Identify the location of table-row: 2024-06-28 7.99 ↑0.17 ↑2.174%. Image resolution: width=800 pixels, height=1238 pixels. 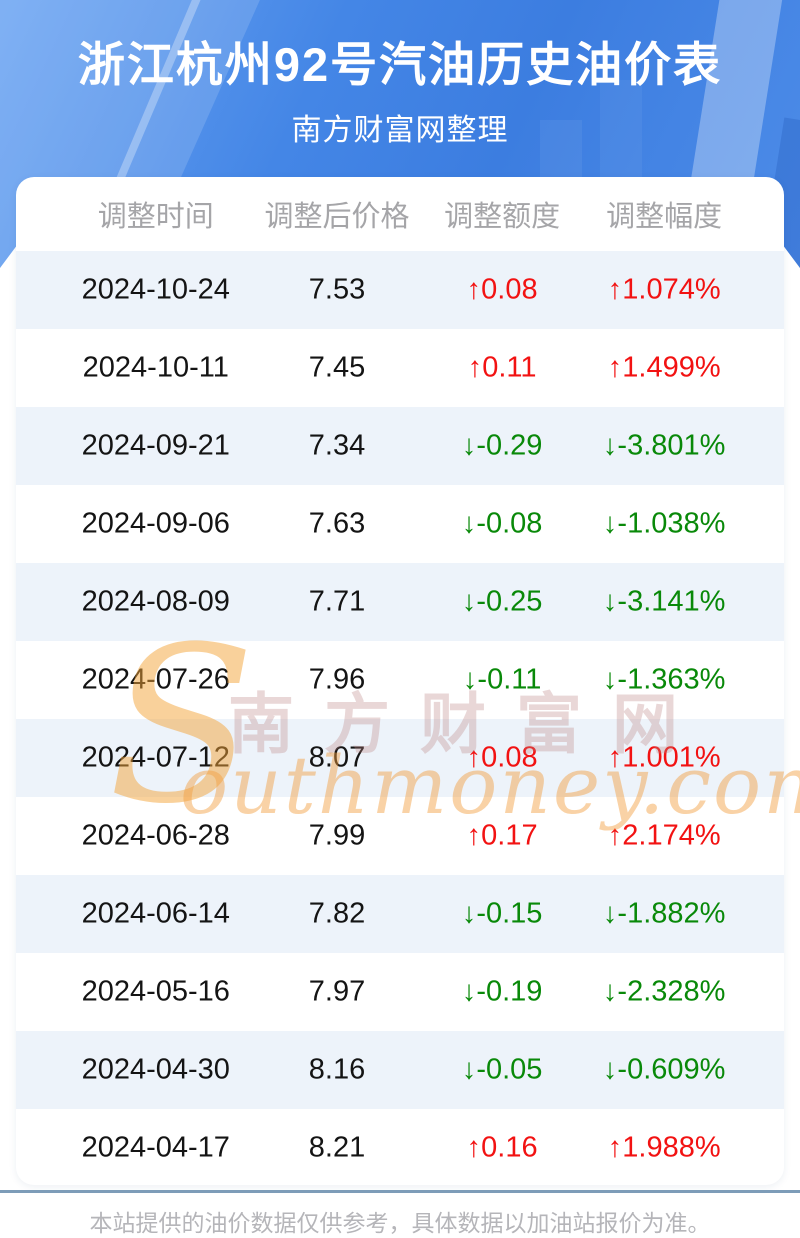
(400, 836).